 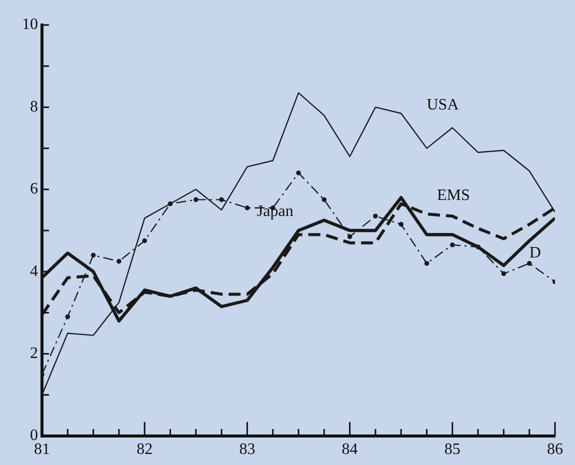 I want to click on series-label: USA, so click(x=443, y=105).